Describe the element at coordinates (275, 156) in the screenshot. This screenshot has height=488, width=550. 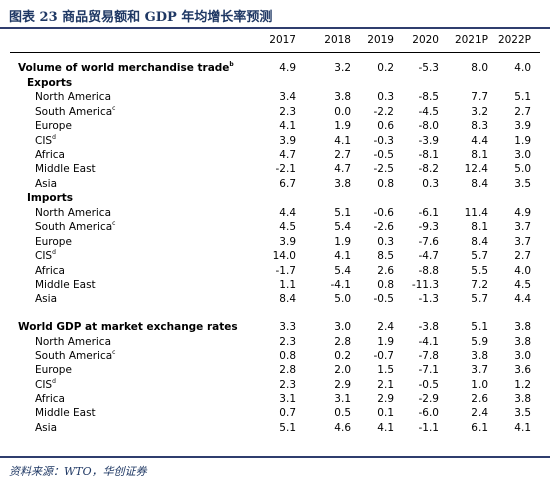
I see `table-row: Africa 4.7 2.7 -0.5 -8.1 8.1 3.0` at that location.